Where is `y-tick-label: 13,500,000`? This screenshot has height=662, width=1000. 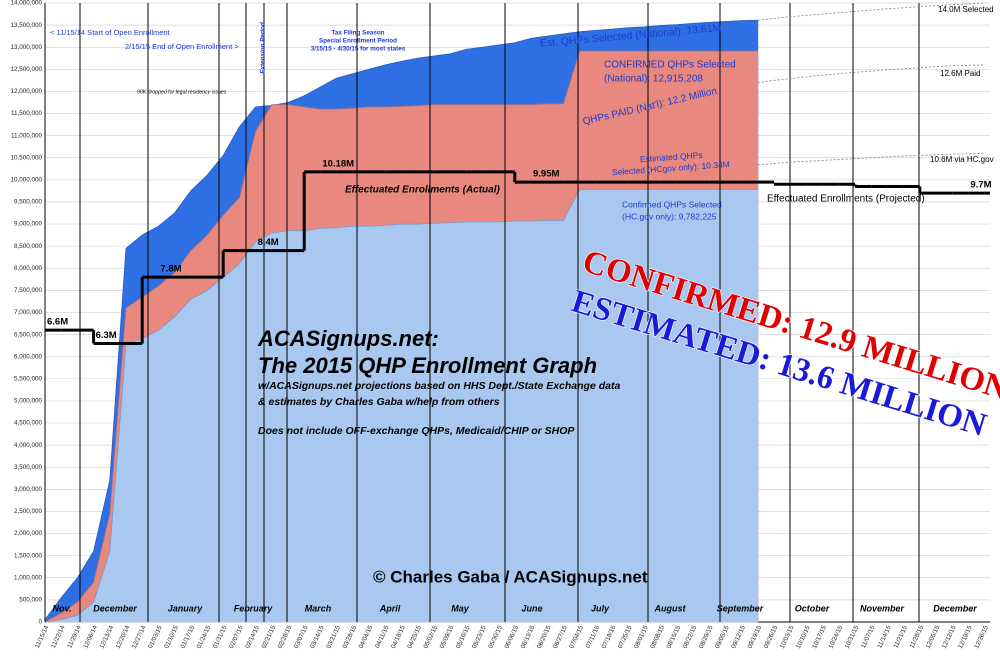
y-tick-label: 13,500,000 is located at coordinates (26, 25).